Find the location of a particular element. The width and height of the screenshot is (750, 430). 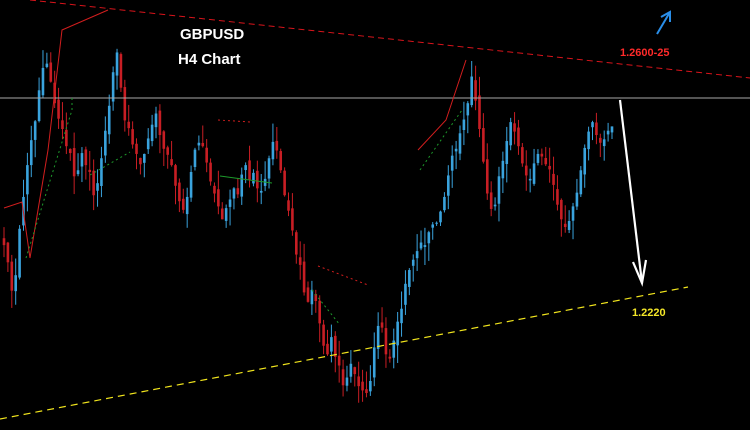

timeframe-title: H4 Chart is located at coordinates (209, 59).